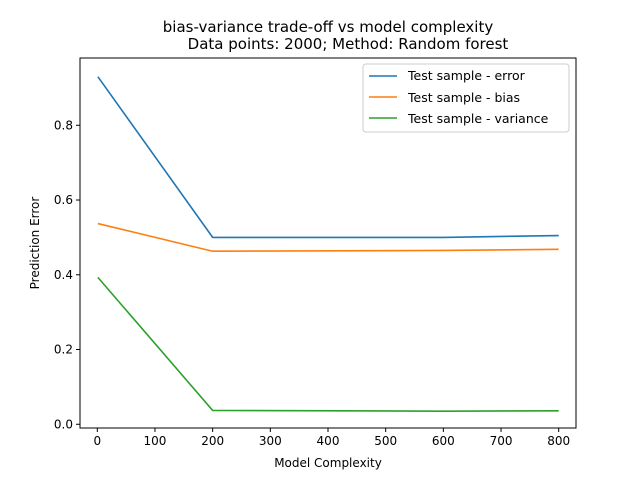 The height and width of the screenshot is (480, 640). Describe the element at coordinates (478, 118) in the screenshot. I see `legend-label-variance: Test sample - variance` at that location.